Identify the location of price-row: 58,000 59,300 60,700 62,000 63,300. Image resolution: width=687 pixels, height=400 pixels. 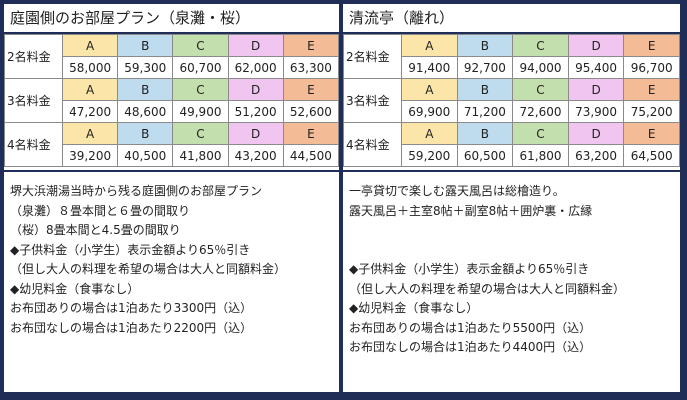
(172, 67).